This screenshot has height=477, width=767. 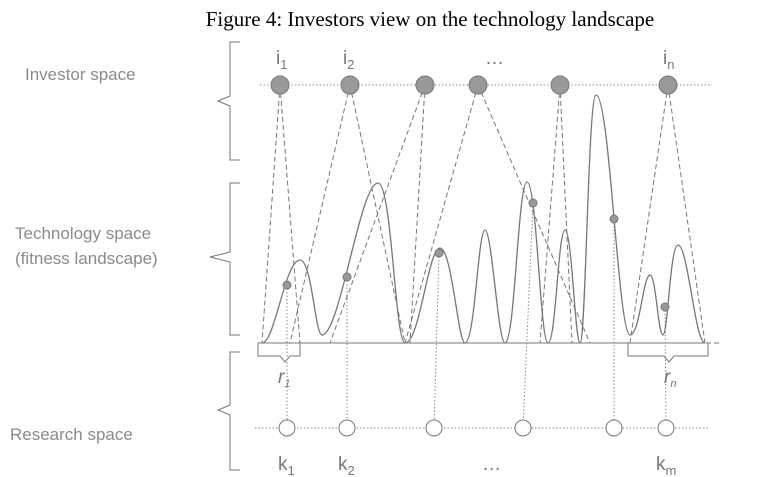 What do you see at coordinates (671, 470) in the screenshot?
I see `label-part: m` at bounding box center [671, 470].